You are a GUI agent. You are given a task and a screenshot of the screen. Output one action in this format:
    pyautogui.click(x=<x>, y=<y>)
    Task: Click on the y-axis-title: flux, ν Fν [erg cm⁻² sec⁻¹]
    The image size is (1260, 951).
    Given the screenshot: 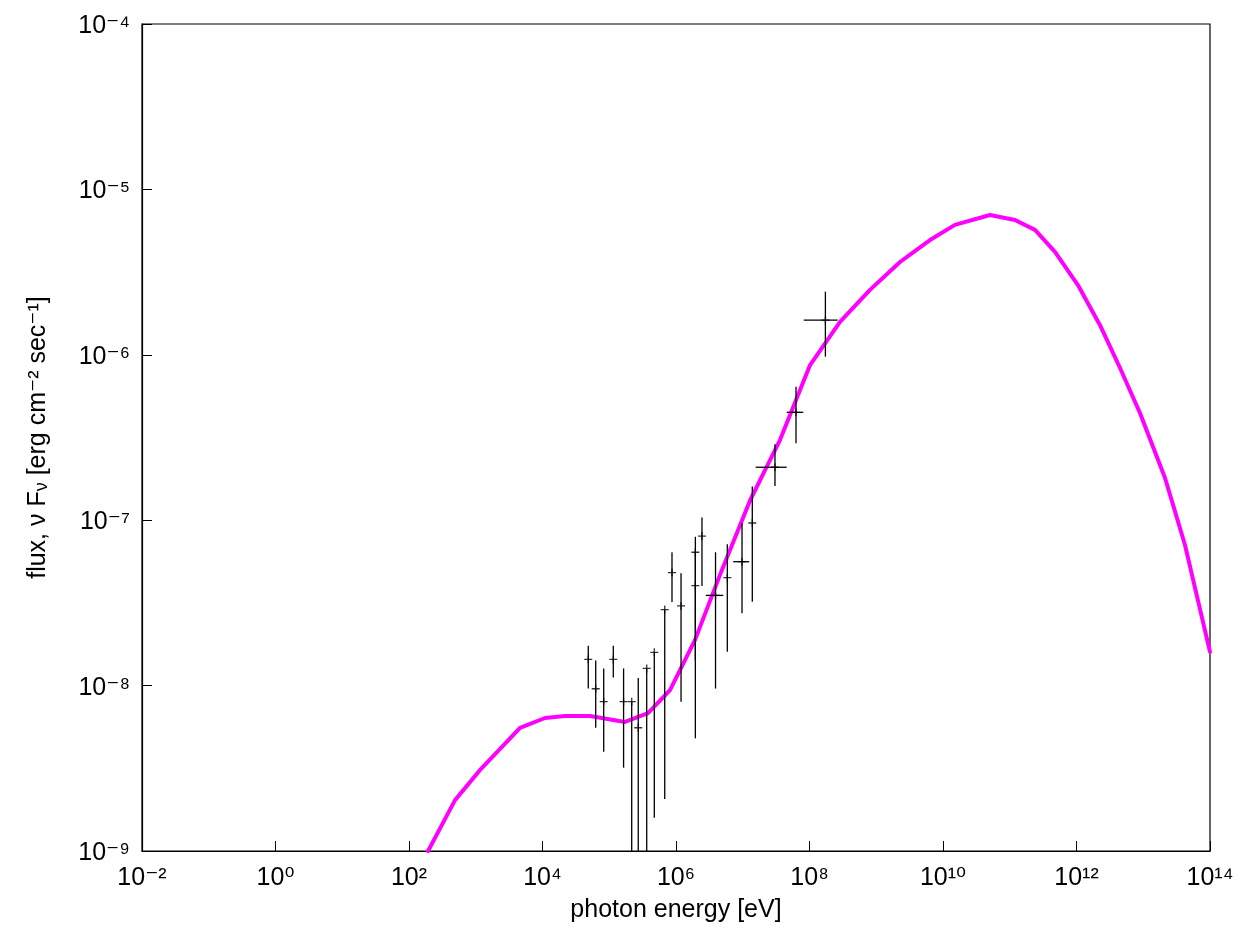 What is the action you would take?
    pyautogui.click(x=36, y=437)
    